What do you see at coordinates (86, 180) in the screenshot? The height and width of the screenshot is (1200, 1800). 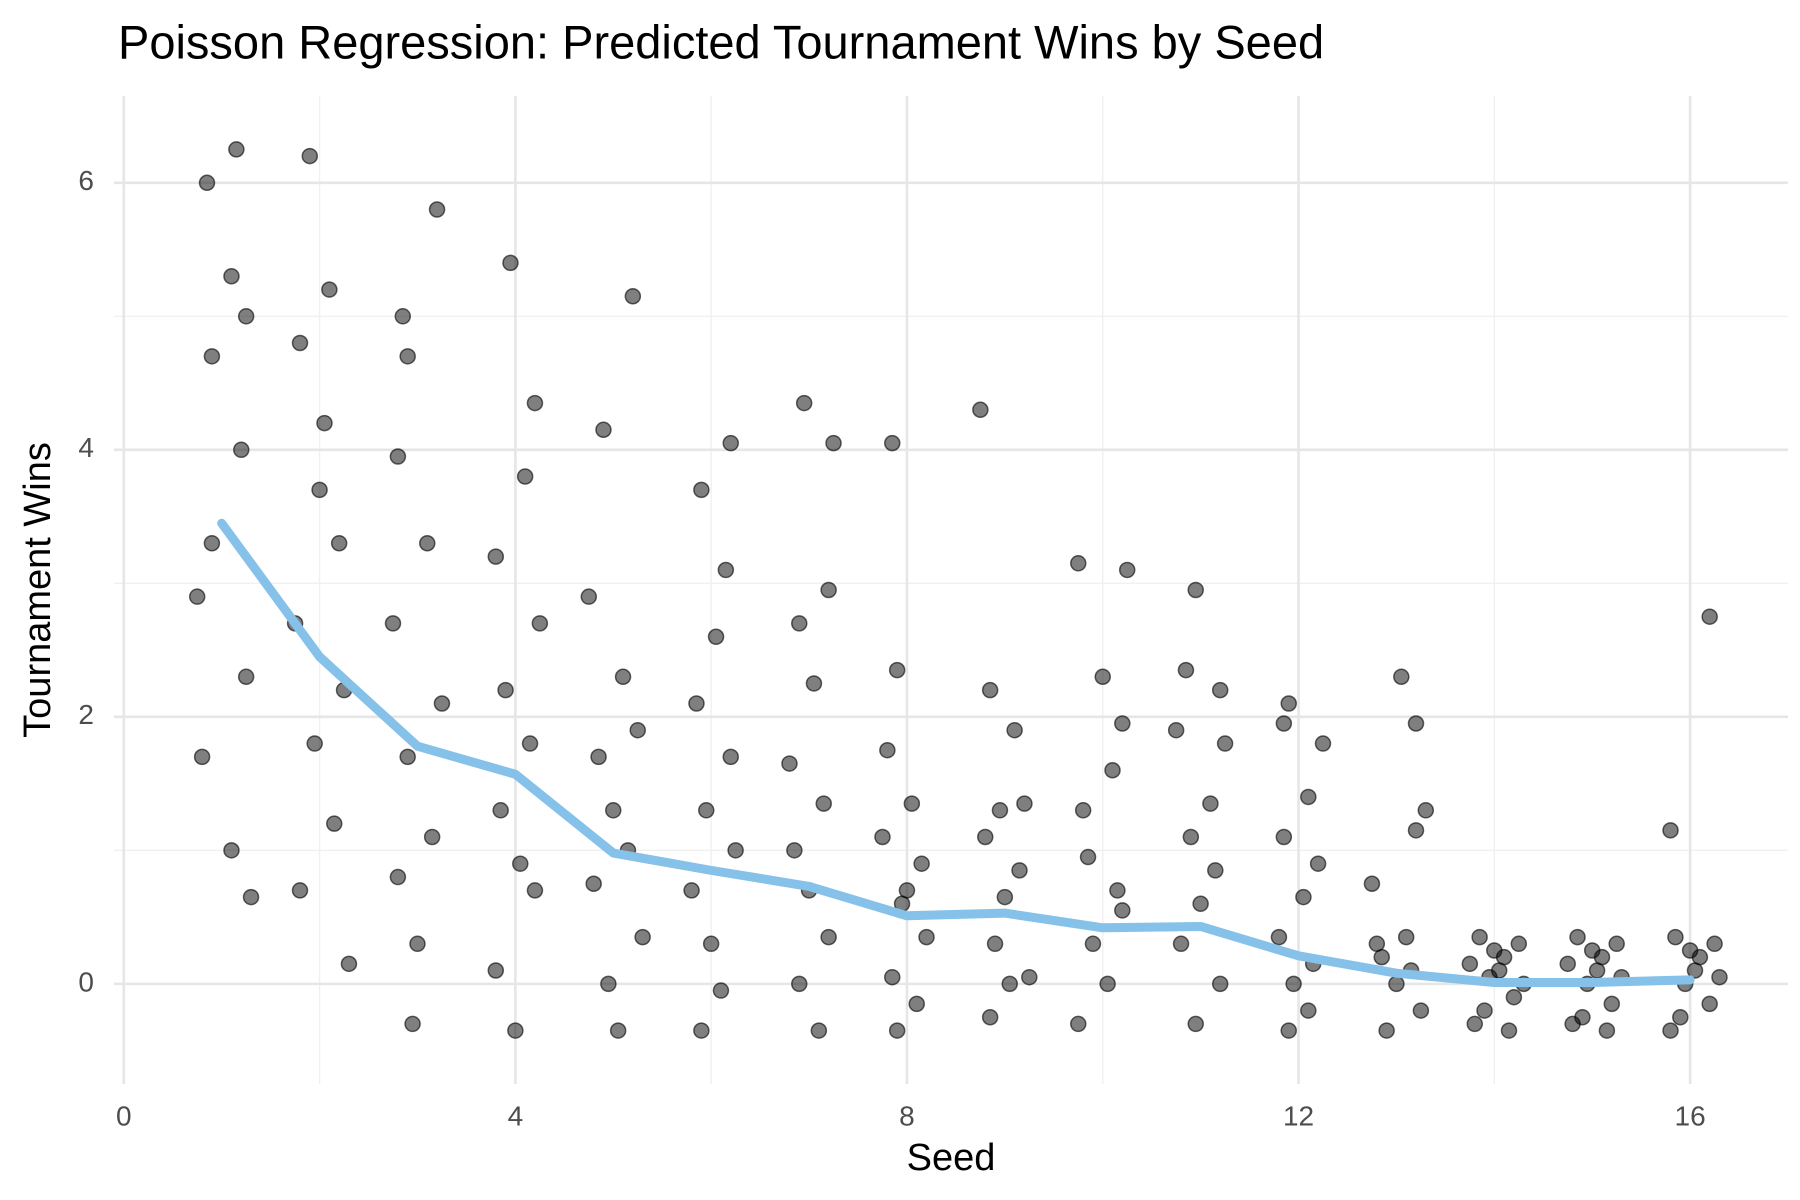 I see `y-tick-label: 6` at bounding box center [86, 180].